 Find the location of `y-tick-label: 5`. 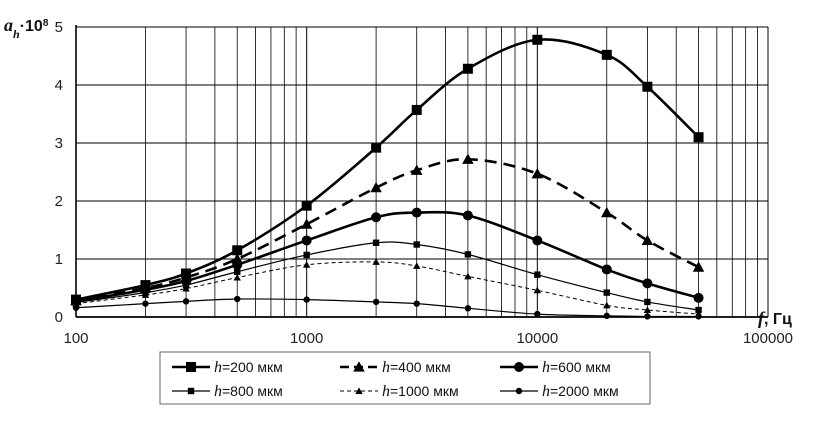

y-tick-label: 5 is located at coordinates (59, 27).